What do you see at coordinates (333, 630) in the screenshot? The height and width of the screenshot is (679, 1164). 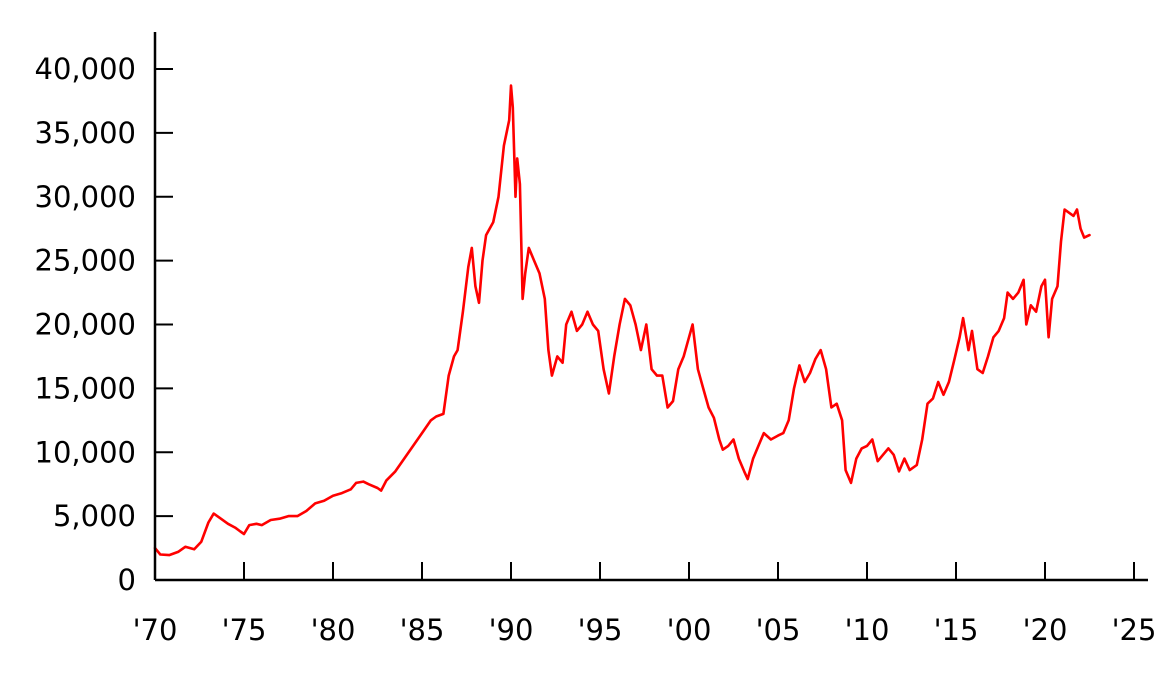 I see `x-tick-label: '80` at bounding box center [333, 630].